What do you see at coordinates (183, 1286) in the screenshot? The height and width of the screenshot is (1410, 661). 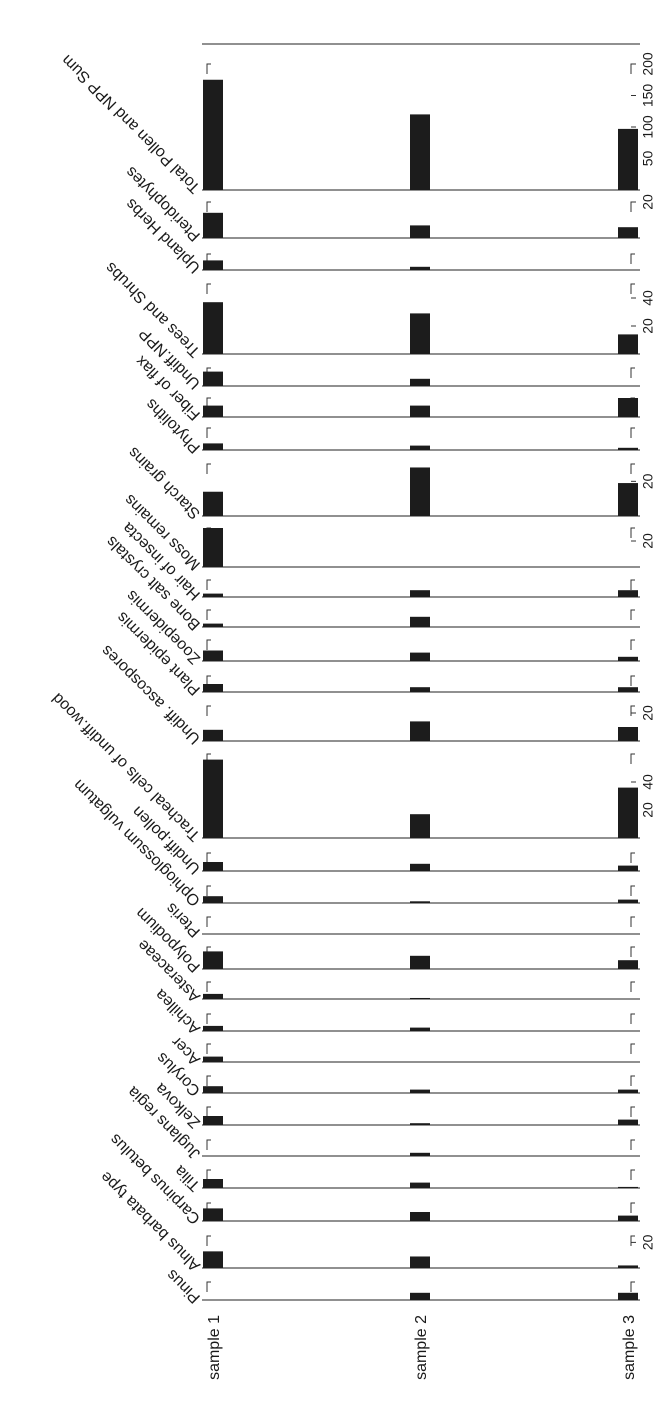 I see `panel-label: Pinus` at bounding box center [183, 1286].